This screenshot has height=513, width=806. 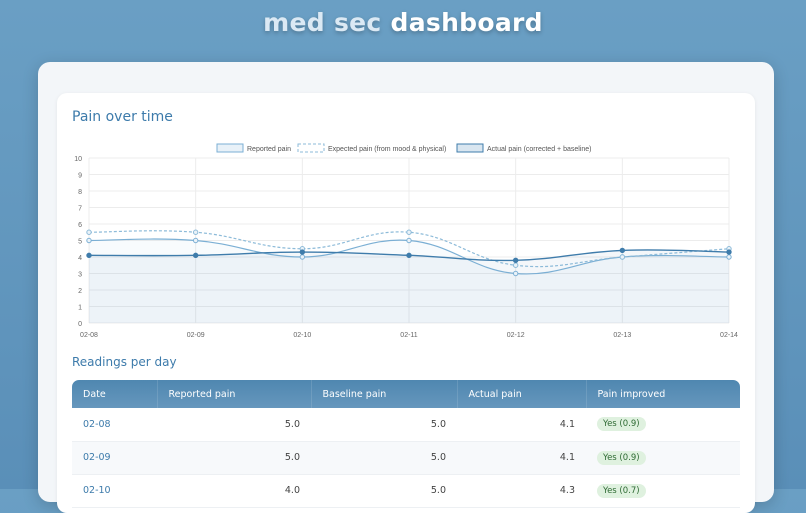 What do you see at coordinates (663, 491) in the screenshot?
I see `row-improved-cell: Yes (0.7)` at bounding box center [663, 491].